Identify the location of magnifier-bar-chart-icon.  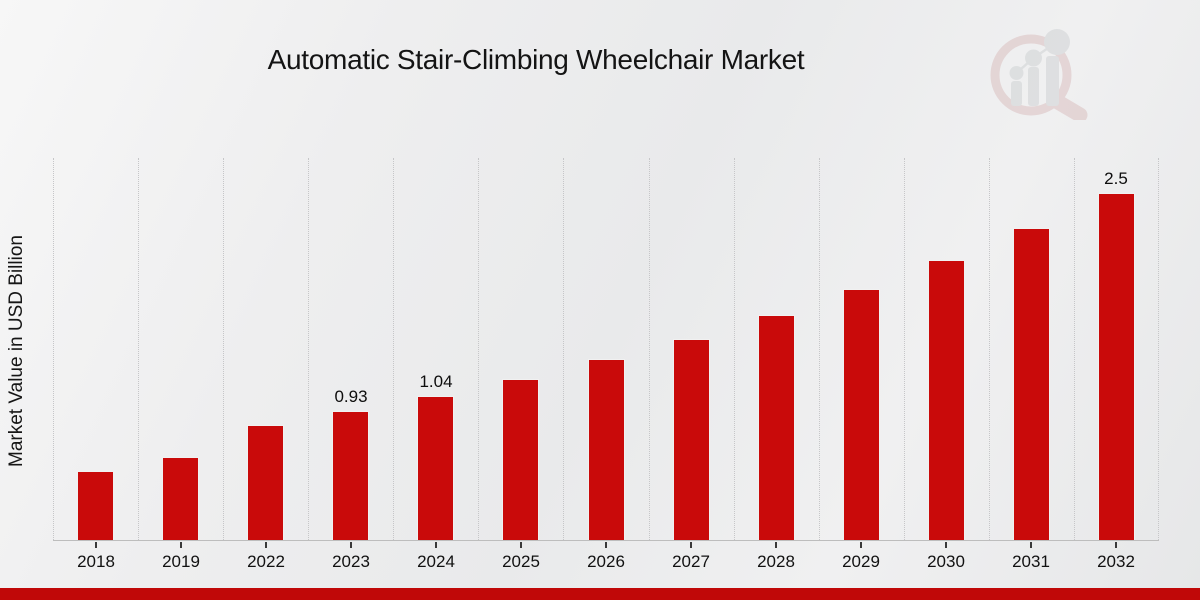
(1039, 76).